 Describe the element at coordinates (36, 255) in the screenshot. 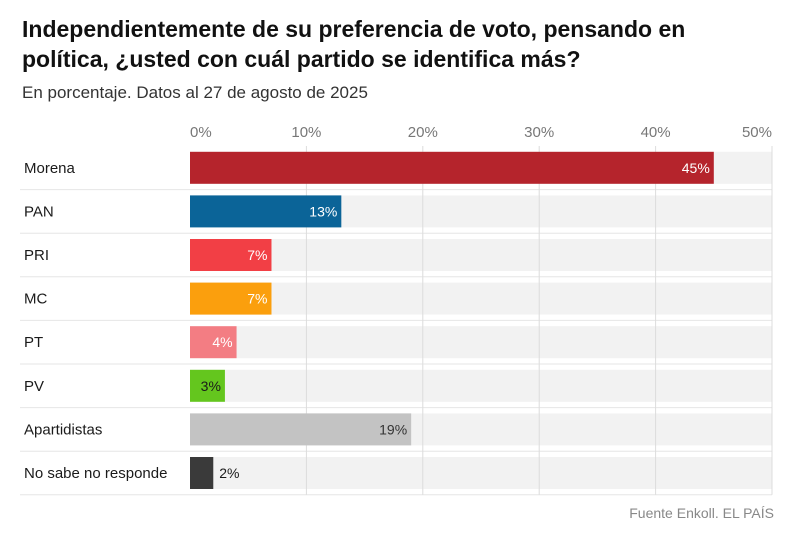

I see `category-label: PRI` at that location.